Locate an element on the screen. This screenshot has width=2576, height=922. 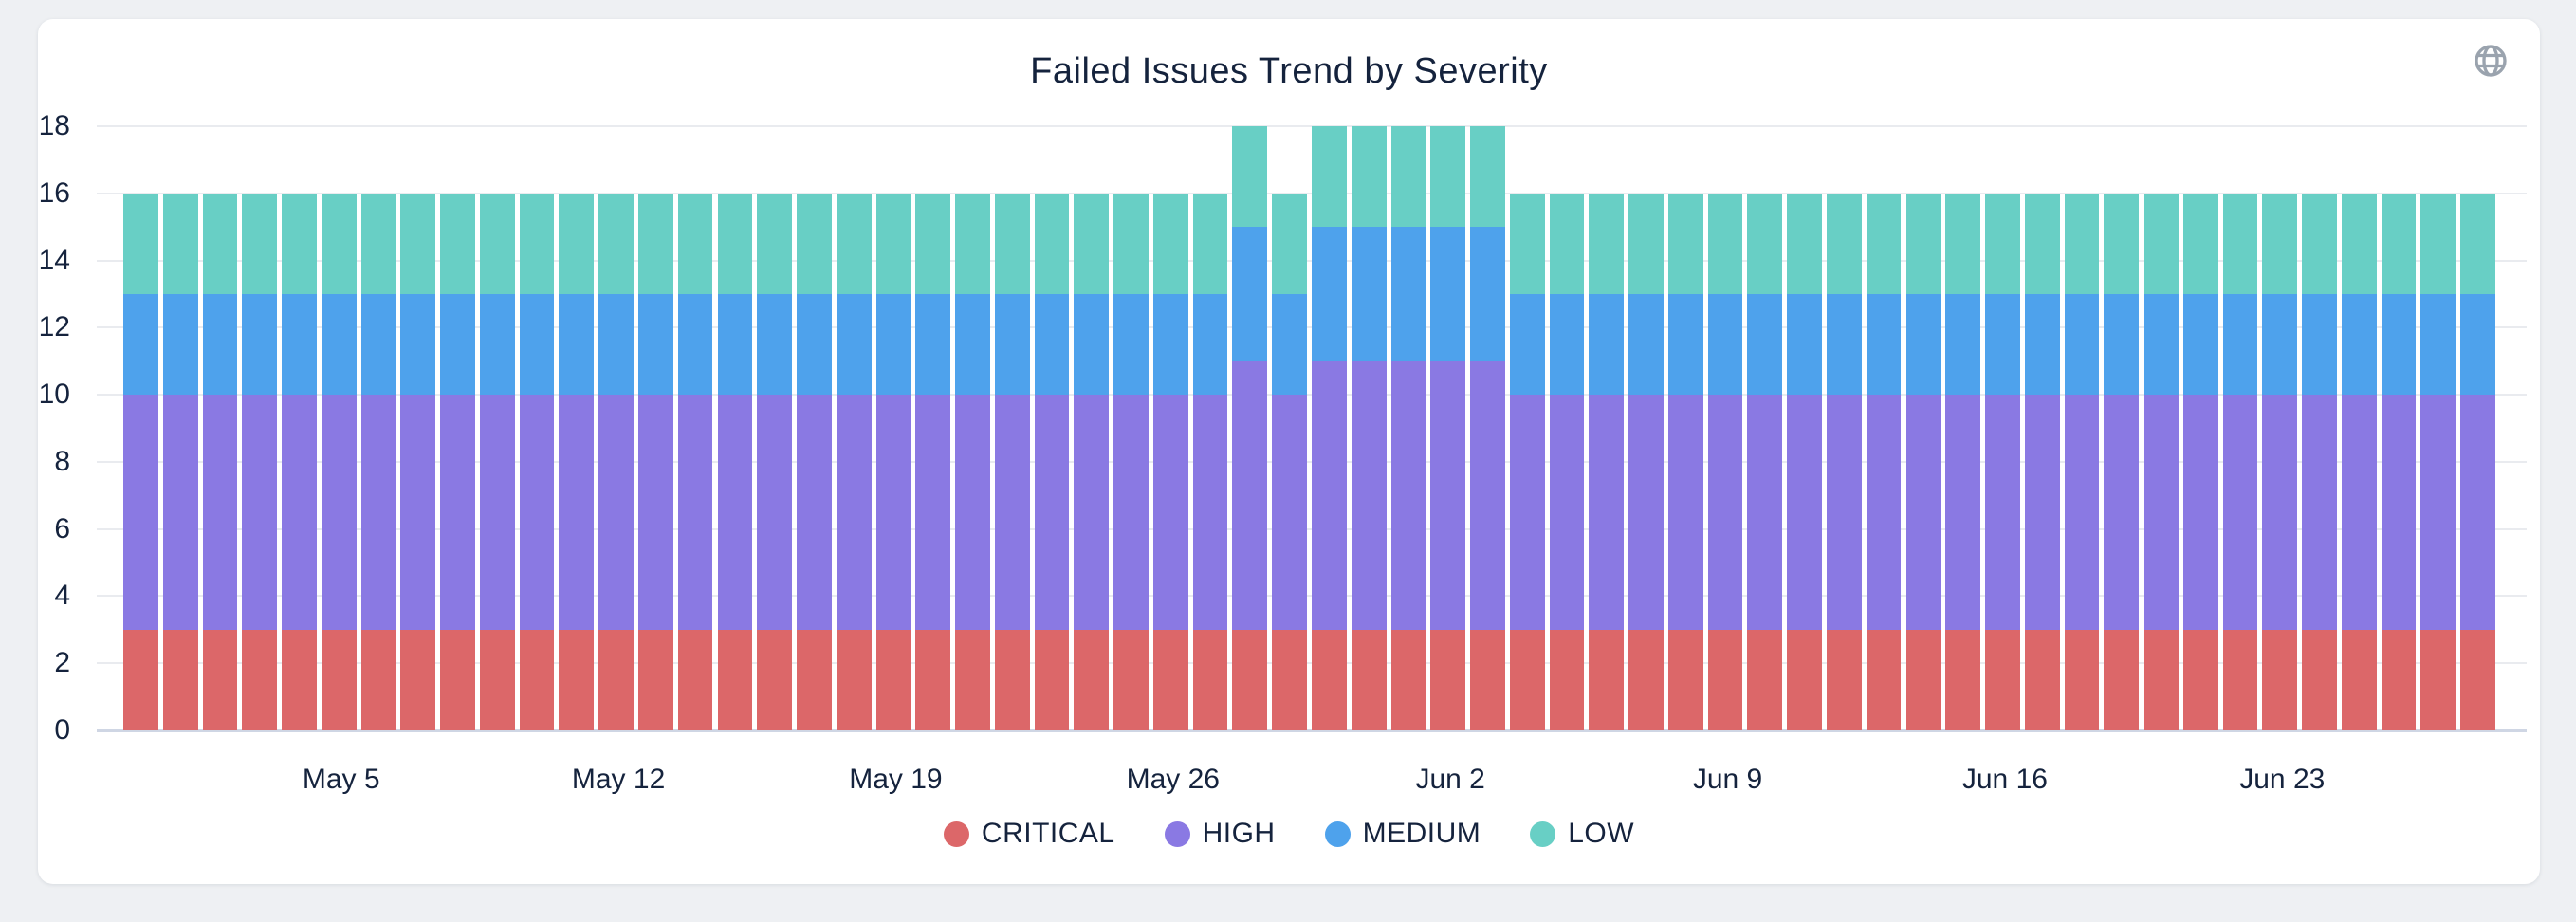
y-tick-label: 2 is located at coordinates (62, 663).